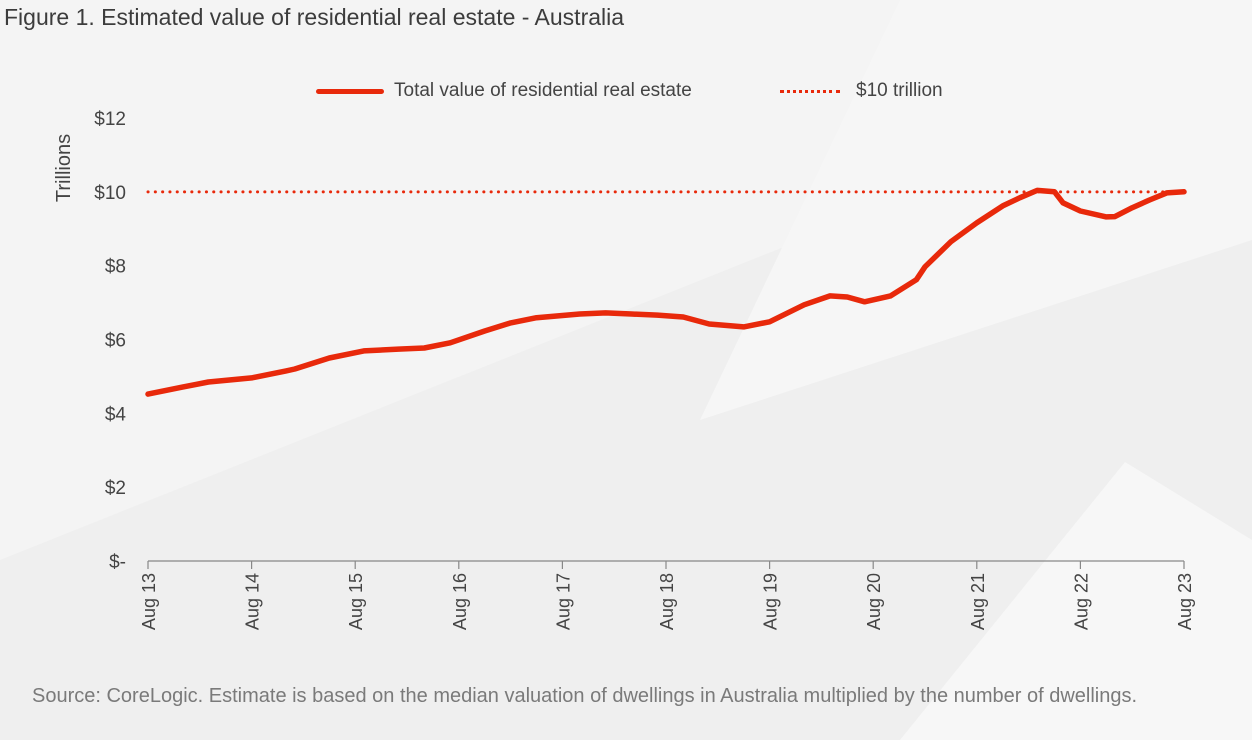 The height and width of the screenshot is (740, 1252). Describe the element at coordinates (115, 341) in the screenshot. I see `y-tick-label: $6` at that location.